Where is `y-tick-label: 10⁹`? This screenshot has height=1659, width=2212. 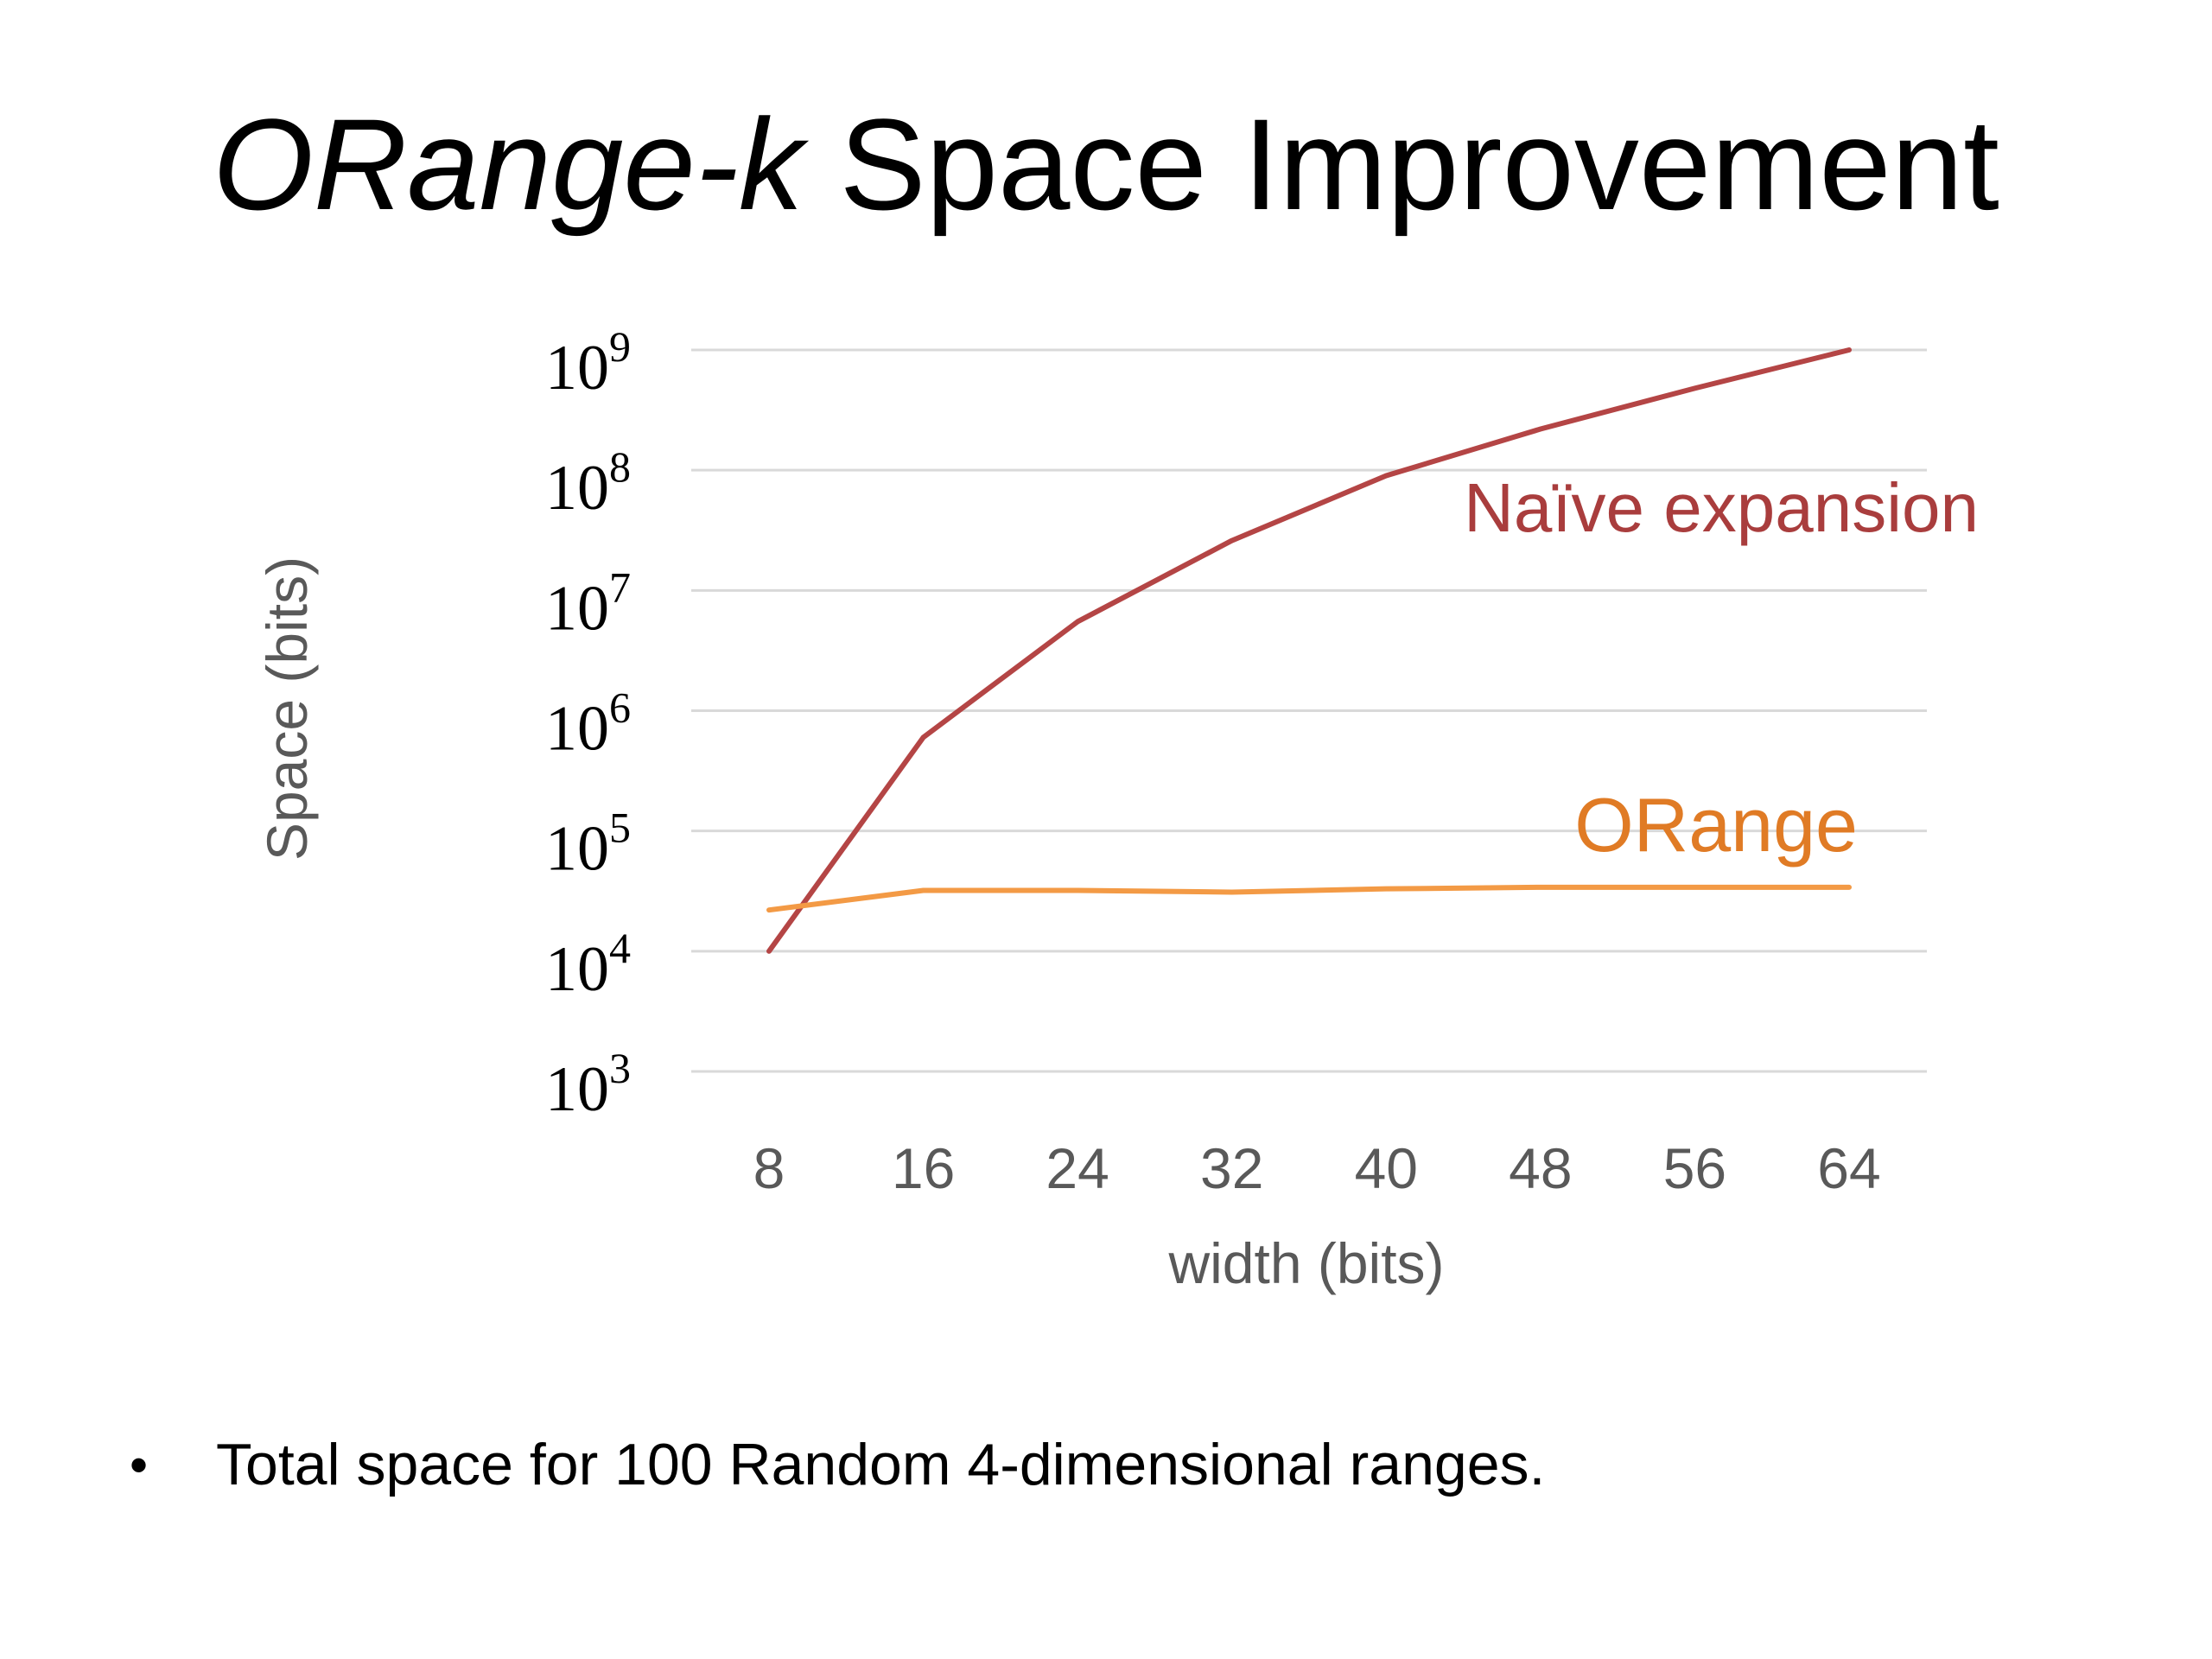
y-tick-label: 10⁹ is located at coordinates (588, 363).